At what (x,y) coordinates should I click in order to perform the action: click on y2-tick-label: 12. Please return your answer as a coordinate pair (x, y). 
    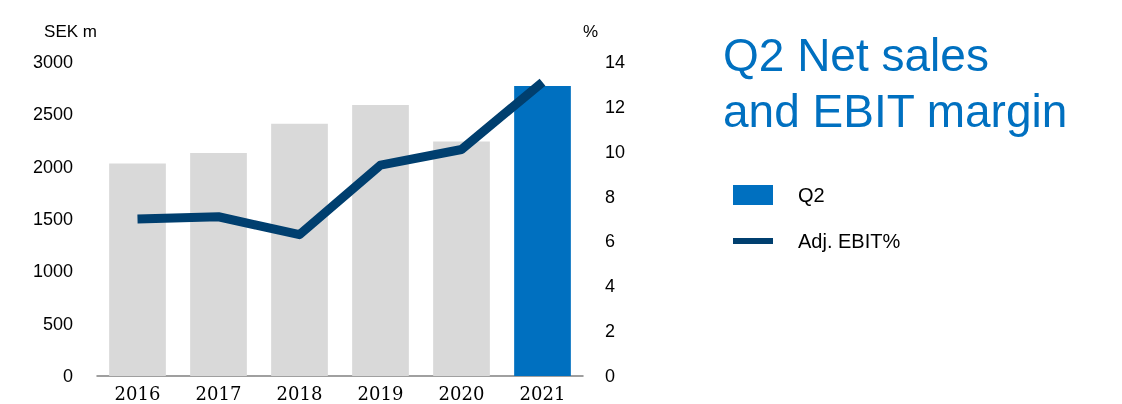
    Looking at the image, I should click on (615, 106).